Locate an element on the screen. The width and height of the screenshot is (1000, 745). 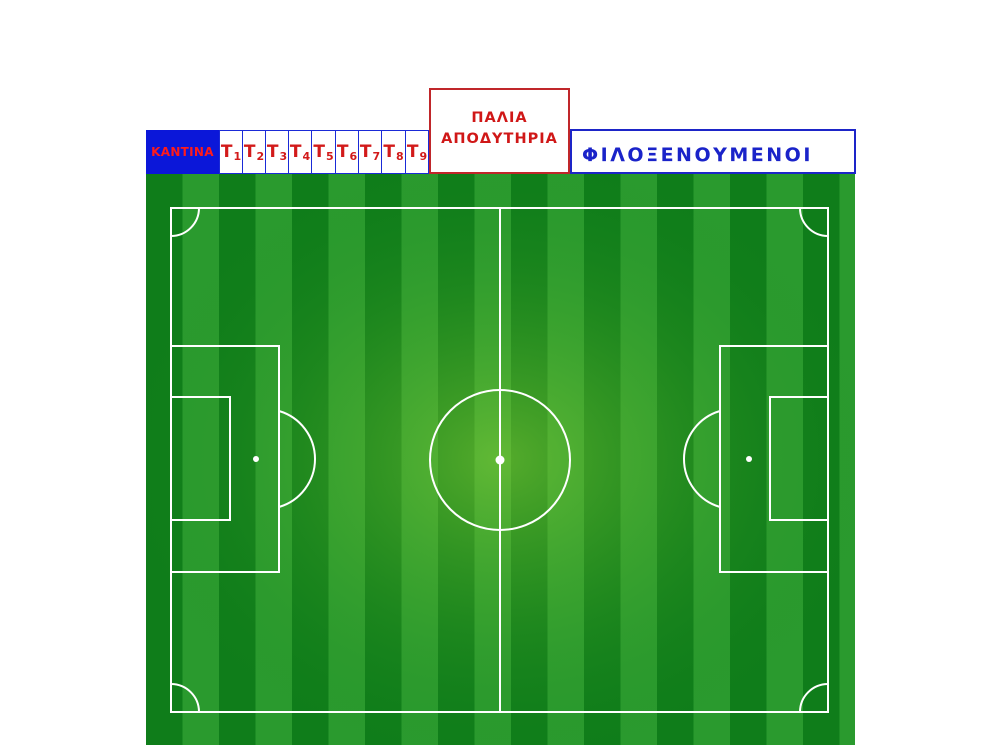
table-number: 7 is located at coordinates (376, 156).